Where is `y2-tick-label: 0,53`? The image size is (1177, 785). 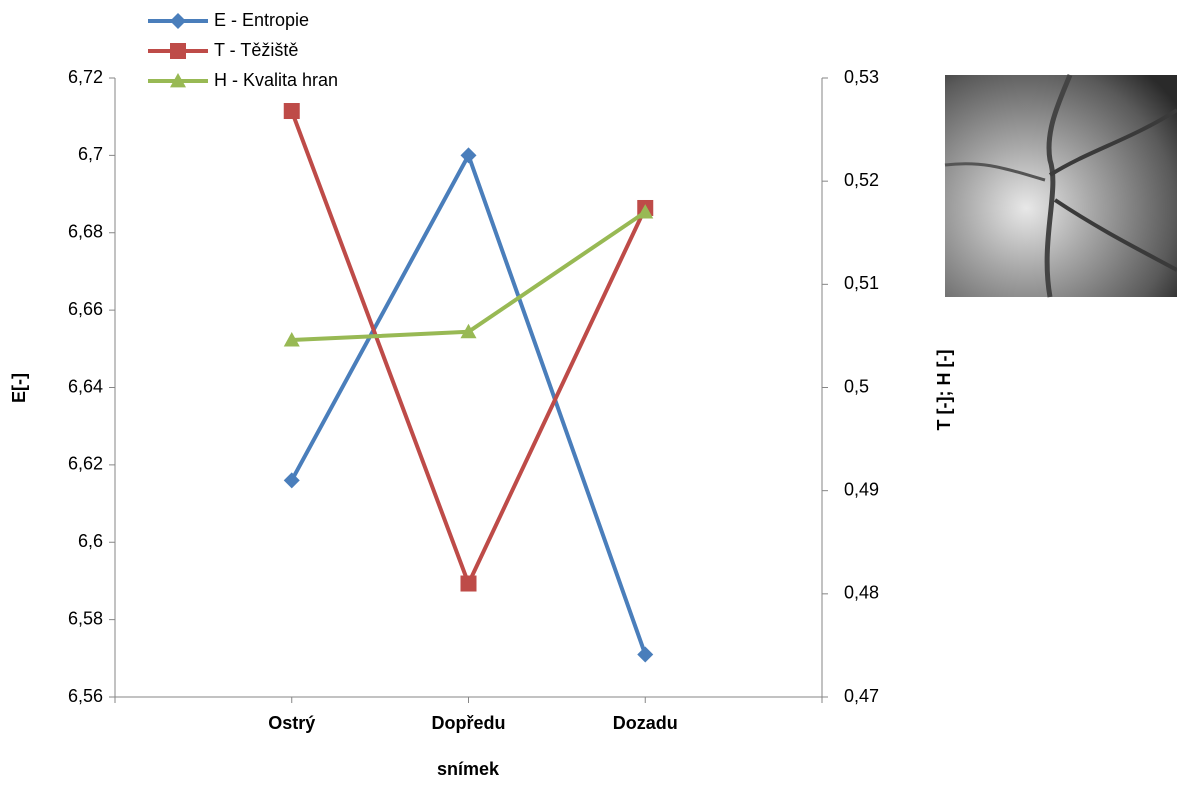
y2-tick-label: 0,53 is located at coordinates (861, 77).